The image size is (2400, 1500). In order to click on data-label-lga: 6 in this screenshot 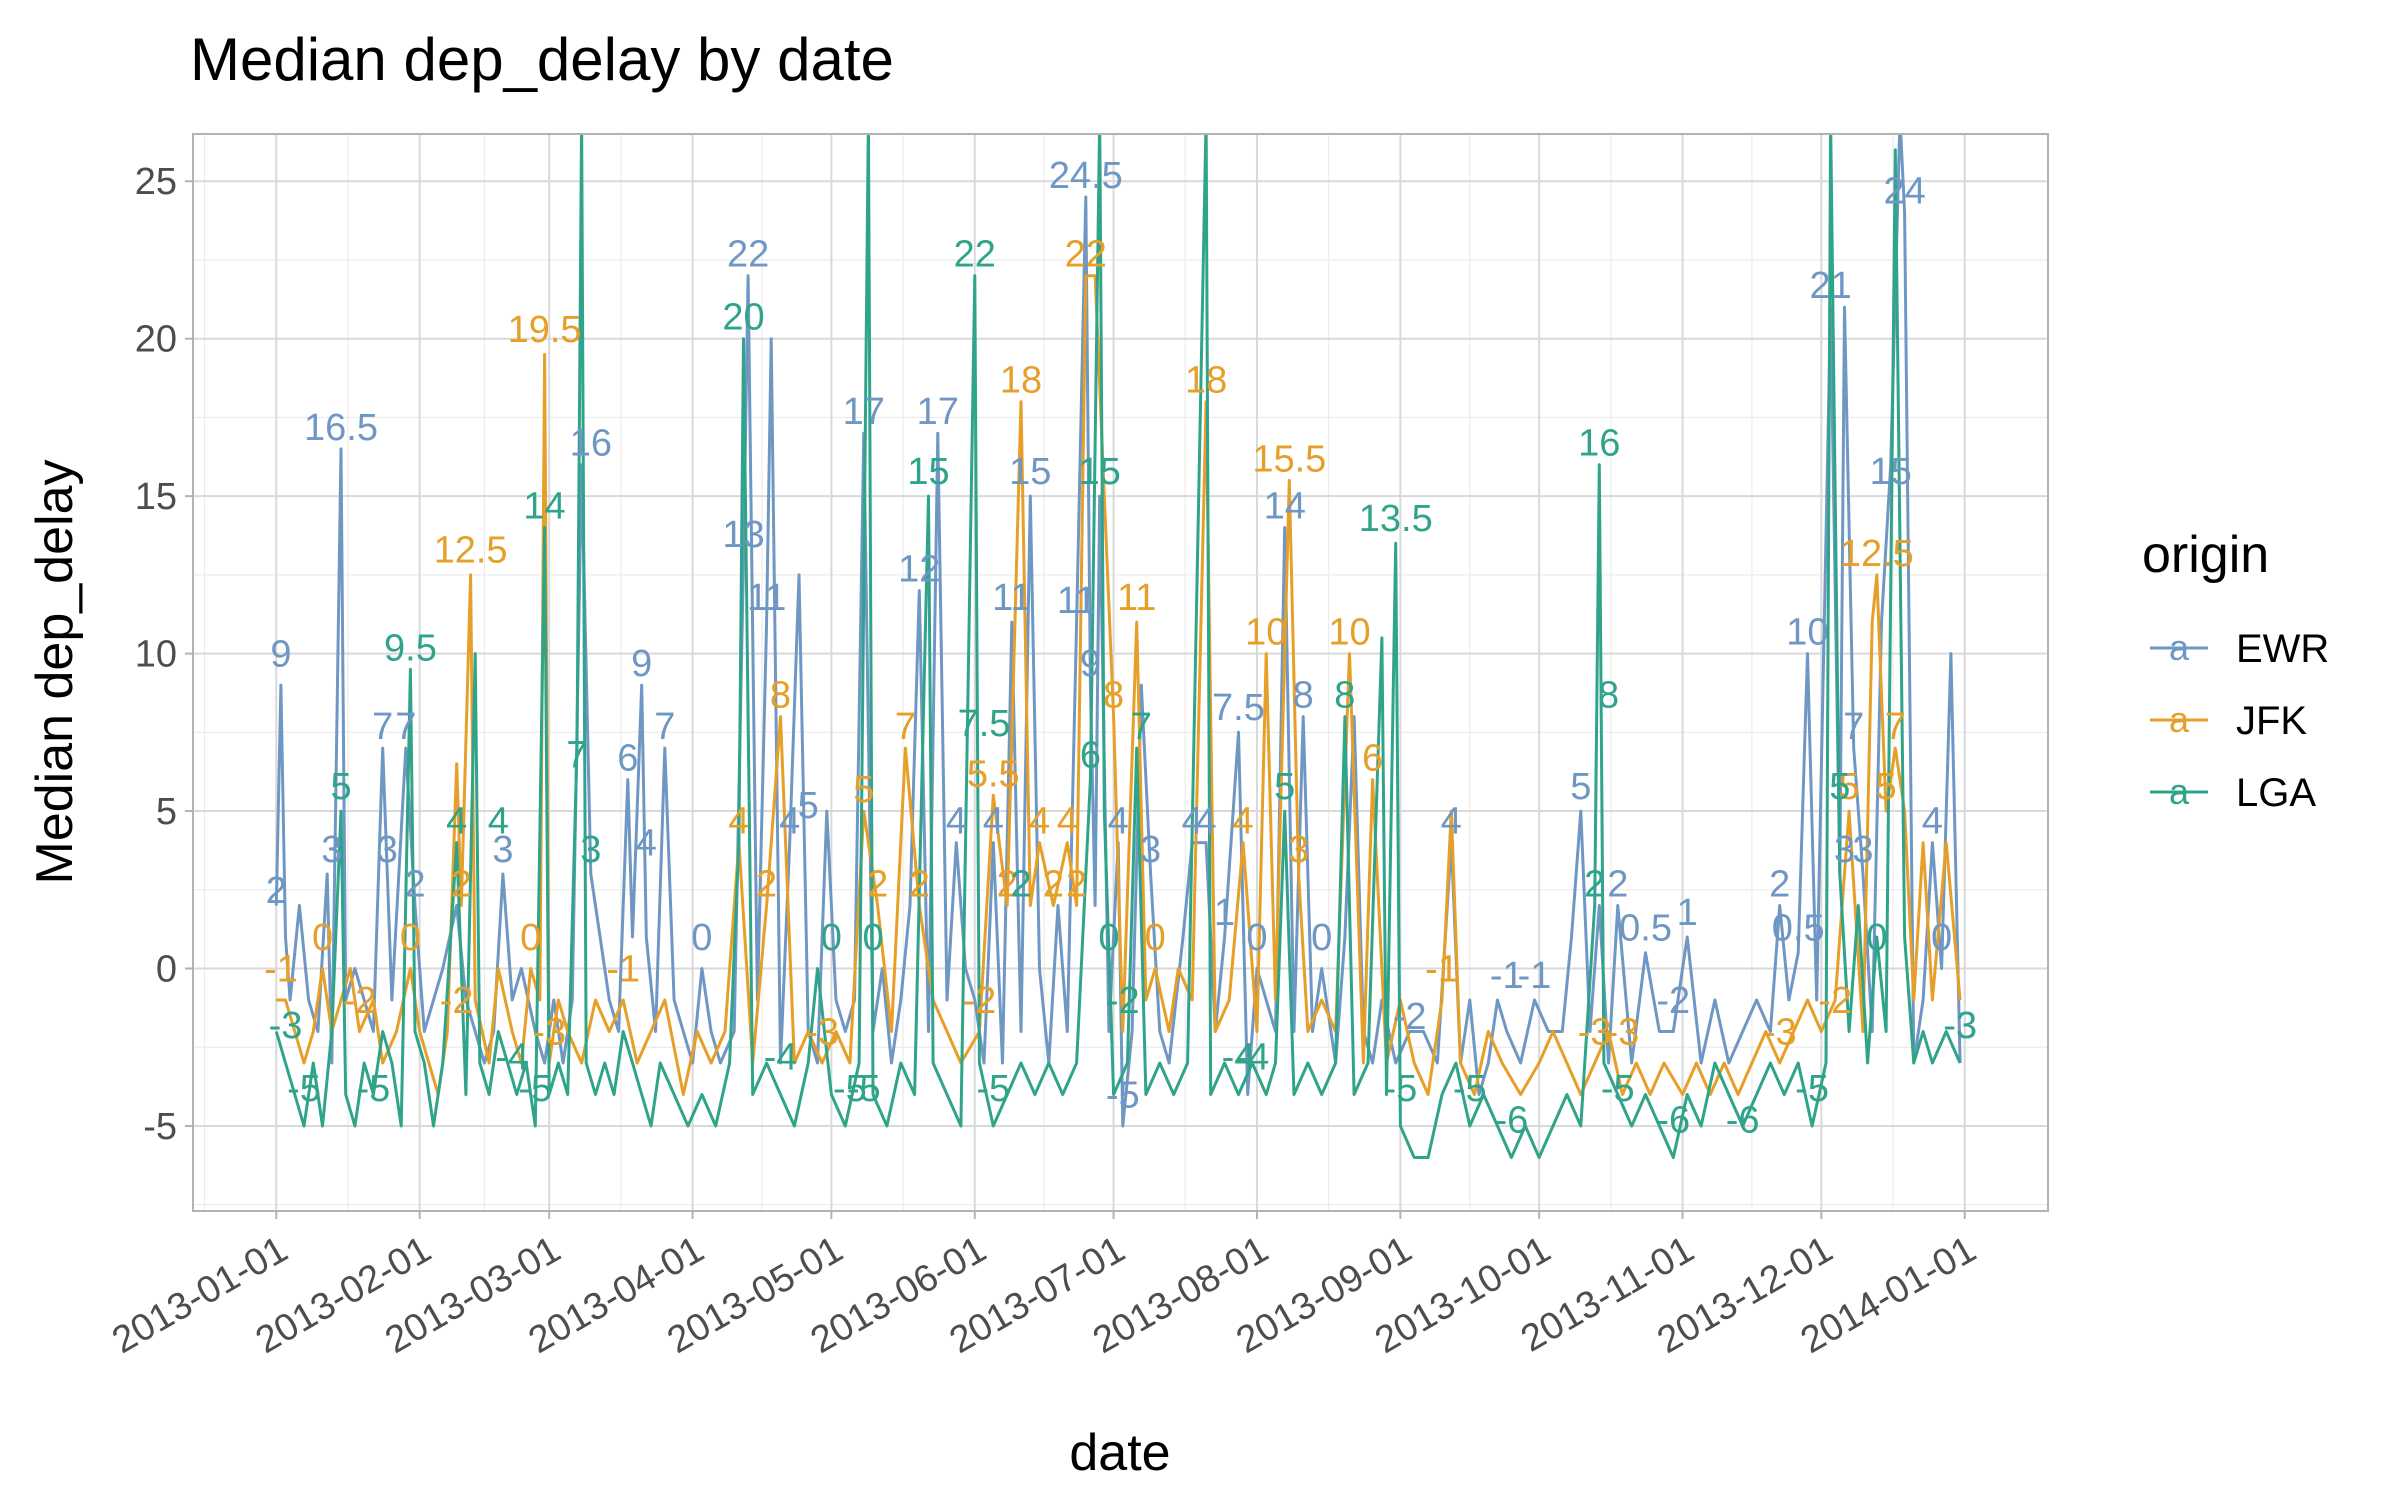, I will do `click(1090, 755)`.